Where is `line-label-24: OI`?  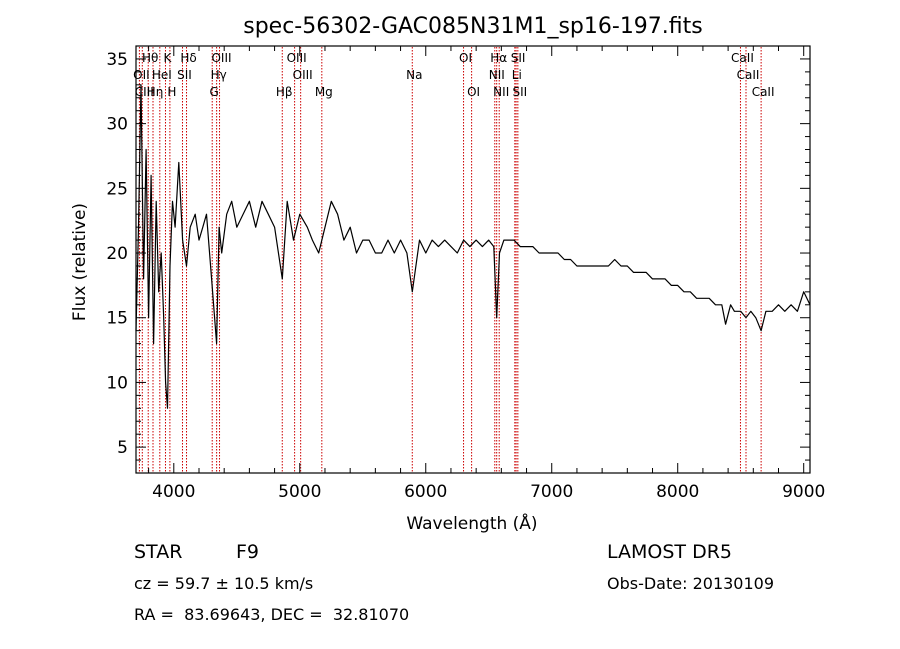 line-label-24: OI is located at coordinates (473, 92).